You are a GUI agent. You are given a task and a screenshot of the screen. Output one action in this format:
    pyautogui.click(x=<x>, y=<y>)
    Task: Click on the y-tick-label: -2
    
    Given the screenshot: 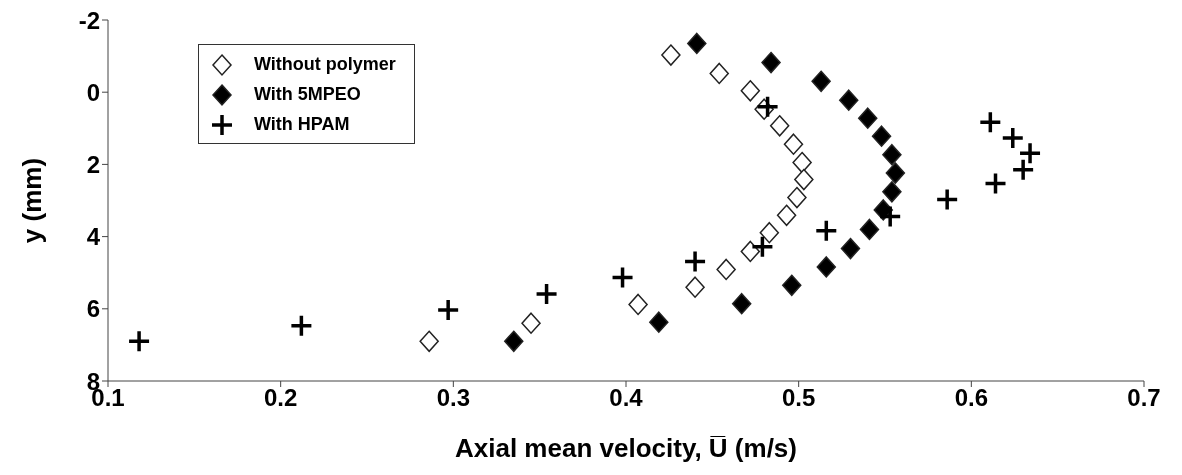 What is the action you would take?
    pyautogui.click(x=89, y=20)
    